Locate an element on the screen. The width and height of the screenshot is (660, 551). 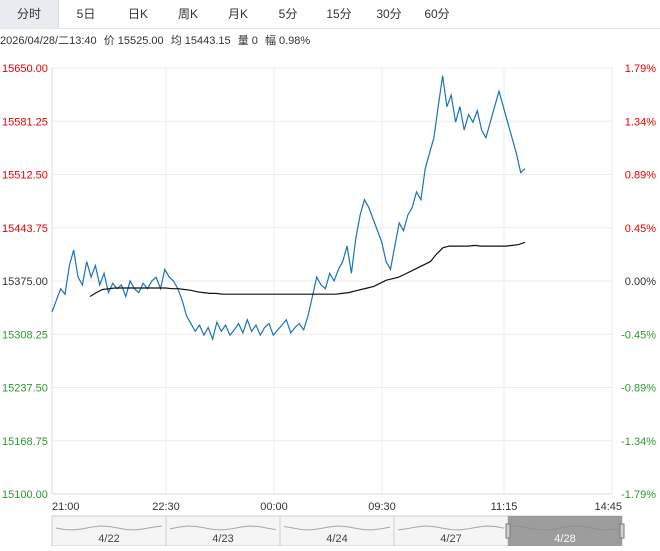
timeline-date-label: 4/24 is located at coordinates (336, 539).